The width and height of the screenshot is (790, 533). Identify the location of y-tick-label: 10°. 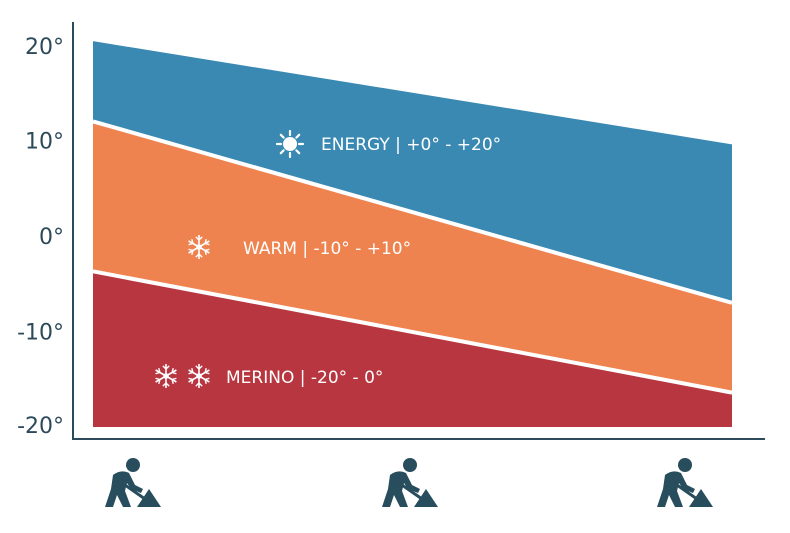
(44, 142).